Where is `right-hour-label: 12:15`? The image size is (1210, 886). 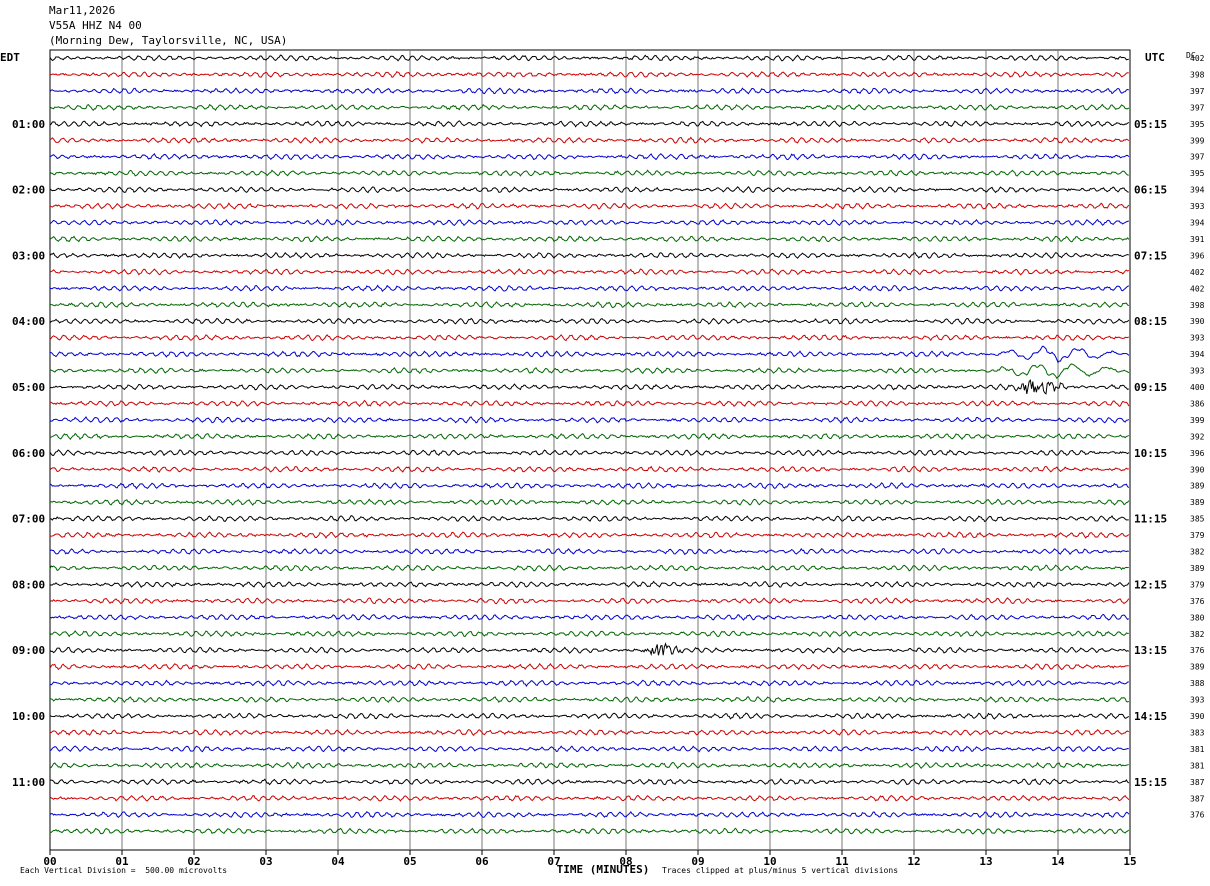 right-hour-label: 12:15 is located at coordinates (1150, 584).